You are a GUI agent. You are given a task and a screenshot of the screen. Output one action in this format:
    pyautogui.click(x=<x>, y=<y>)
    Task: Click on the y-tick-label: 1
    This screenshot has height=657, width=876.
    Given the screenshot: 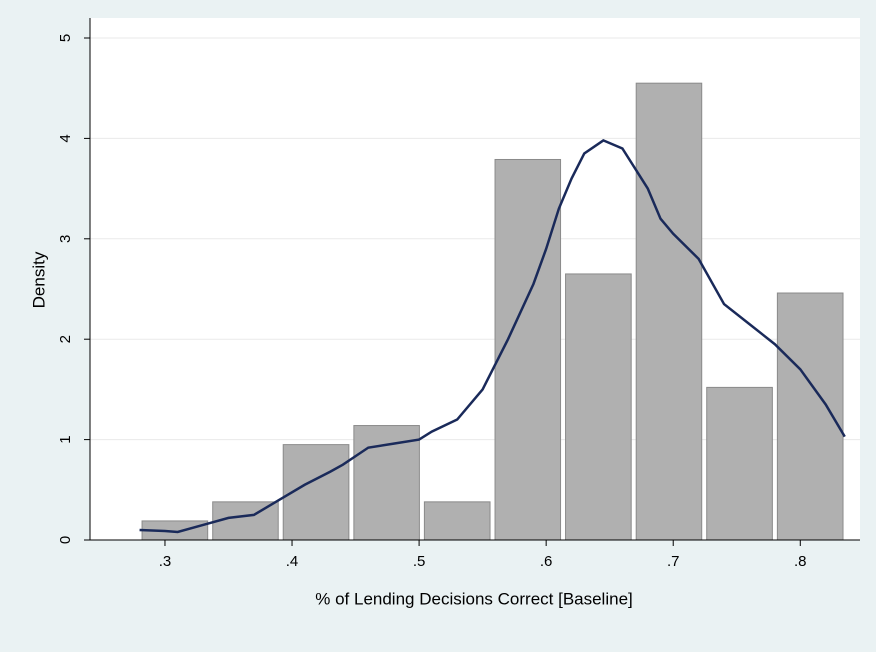 What is the action you would take?
    pyautogui.click(x=65, y=439)
    